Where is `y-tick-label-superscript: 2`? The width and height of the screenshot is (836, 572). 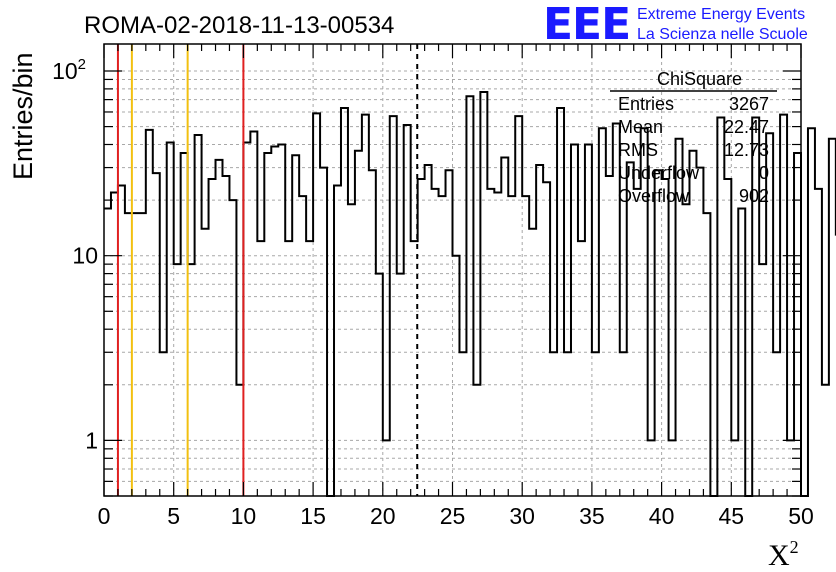 y-tick-label-superscript: 2 is located at coordinates (82, 64).